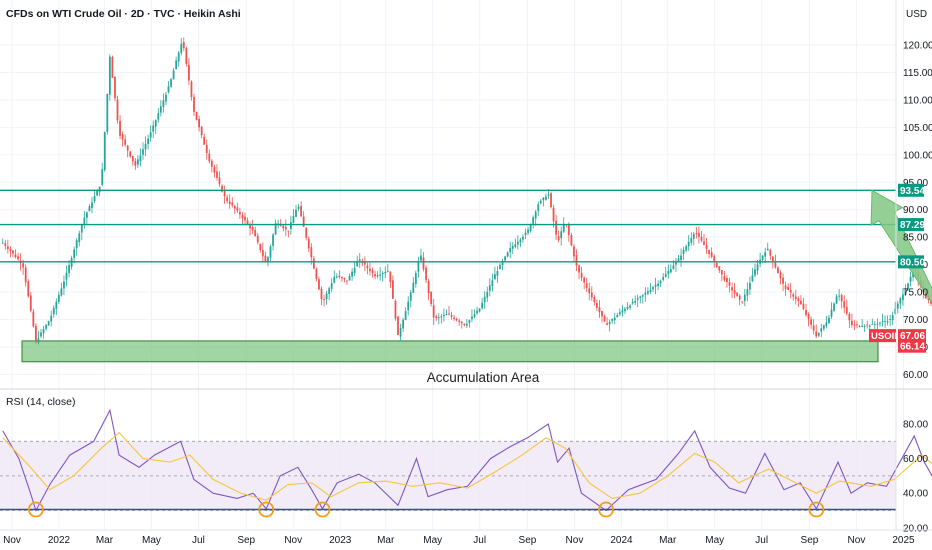 The width and height of the screenshot is (932, 550). I want to click on accumulation-zone, so click(450, 351).